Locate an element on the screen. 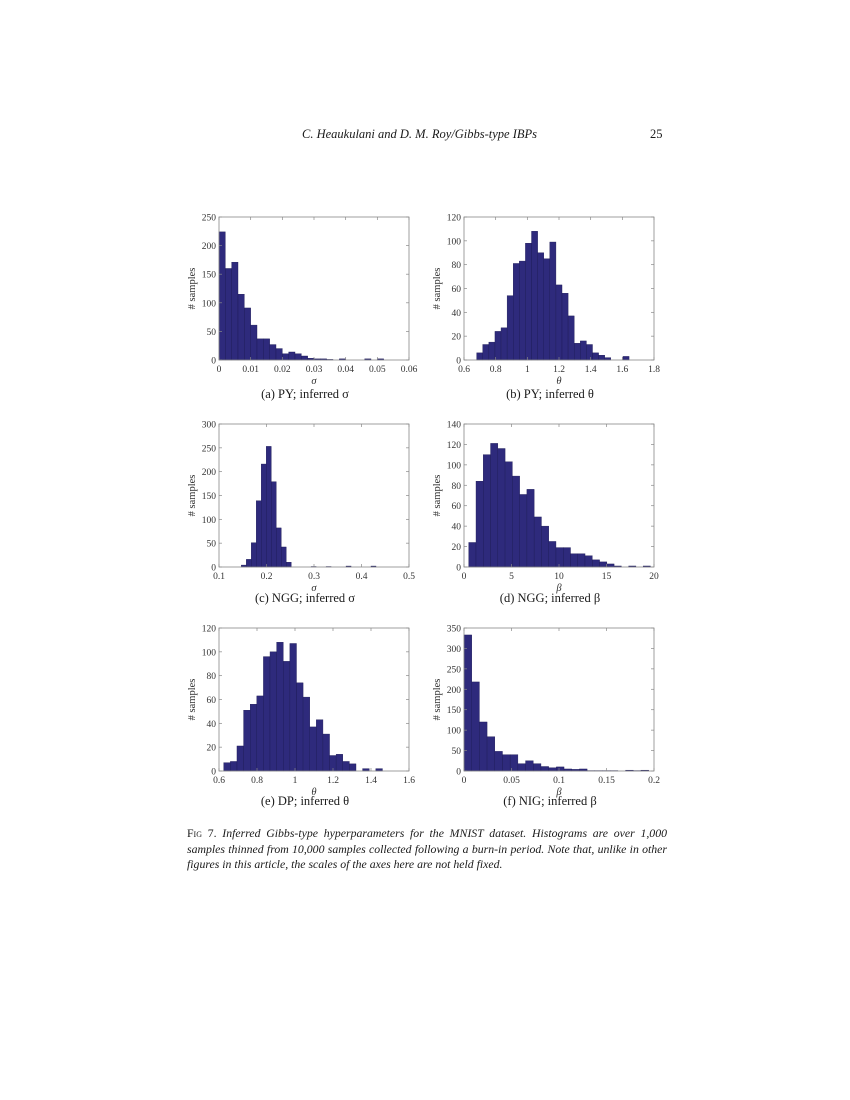 The height and width of the screenshot is (1100, 850). x-tick-label: 0.01 is located at coordinates (250, 370).